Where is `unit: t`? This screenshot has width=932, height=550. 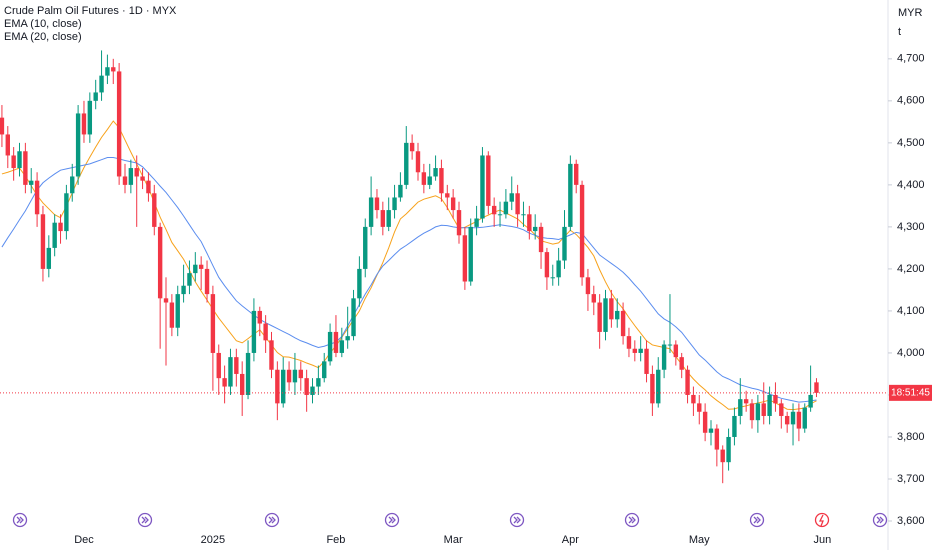 unit: t is located at coordinates (899, 32).